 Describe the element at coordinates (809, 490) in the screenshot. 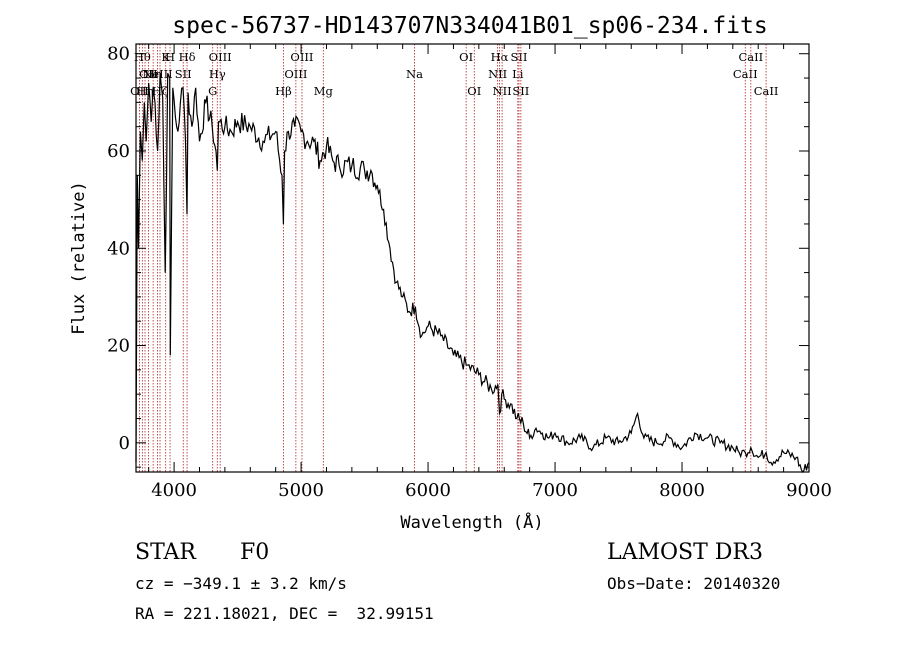

I see `x-tick-label: 9000` at that location.